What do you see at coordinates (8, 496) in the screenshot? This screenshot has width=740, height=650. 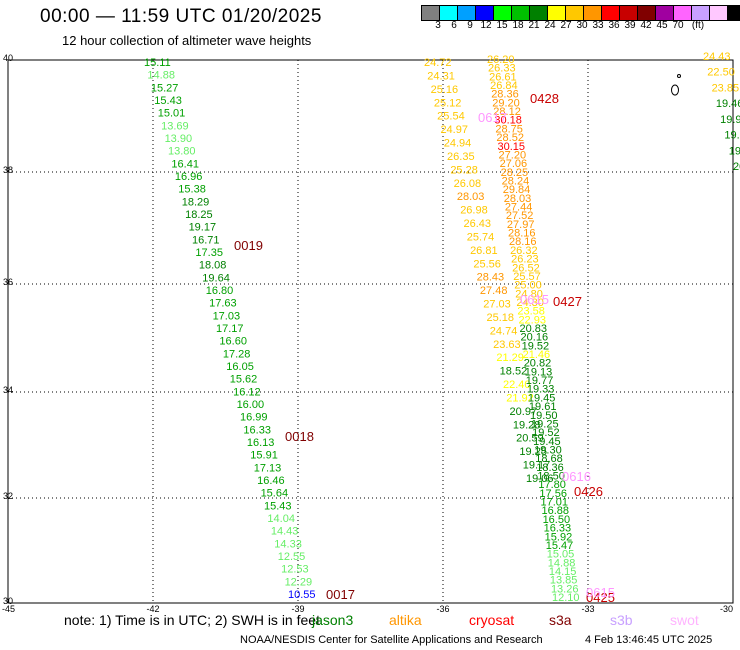 I see `lat-label: 32` at bounding box center [8, 496].